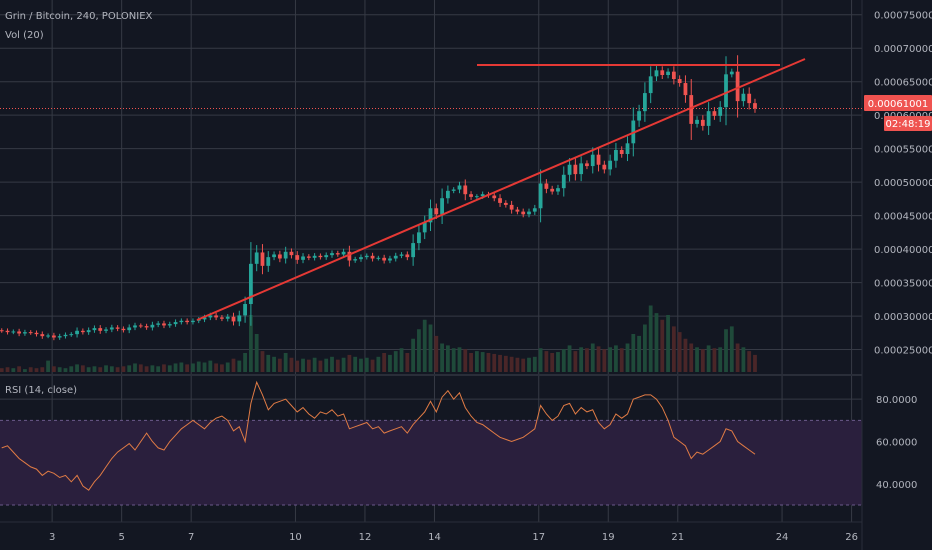  I want to click on volume-series, so click(378, 338).